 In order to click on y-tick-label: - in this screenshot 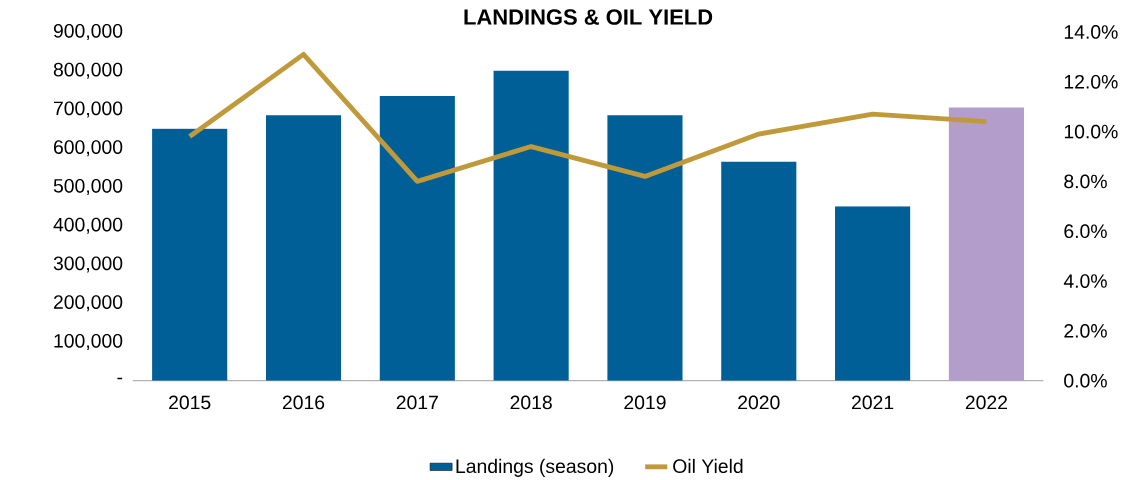, I will do `click(120, 379)`.